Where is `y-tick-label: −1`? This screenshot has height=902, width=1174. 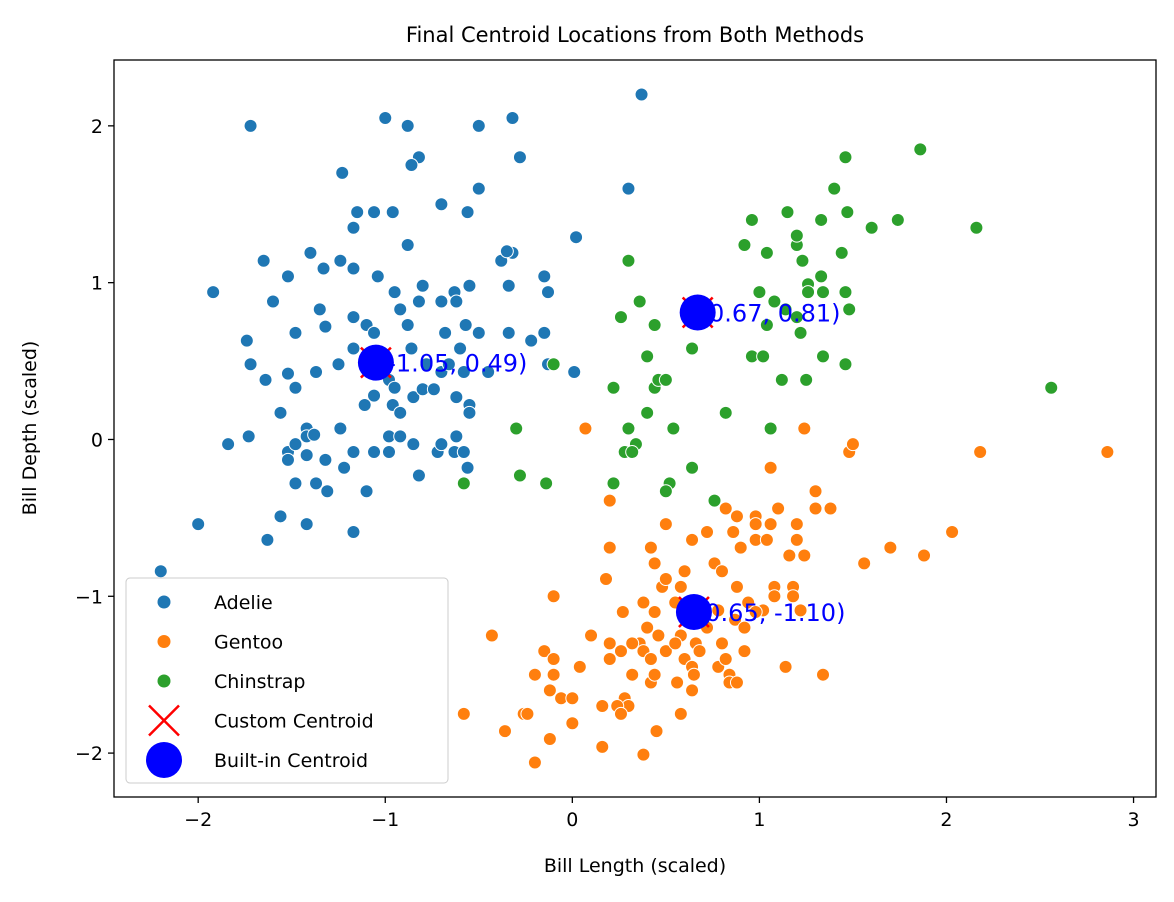
y-tick-label: −1 is located at coordinates (89, 597).